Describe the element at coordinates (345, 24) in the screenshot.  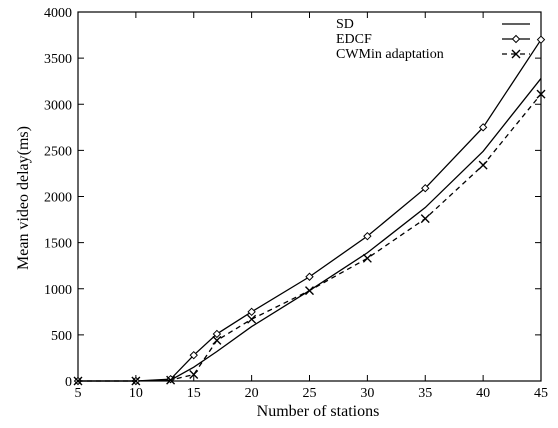
I see `legend-label: SD` at that location.